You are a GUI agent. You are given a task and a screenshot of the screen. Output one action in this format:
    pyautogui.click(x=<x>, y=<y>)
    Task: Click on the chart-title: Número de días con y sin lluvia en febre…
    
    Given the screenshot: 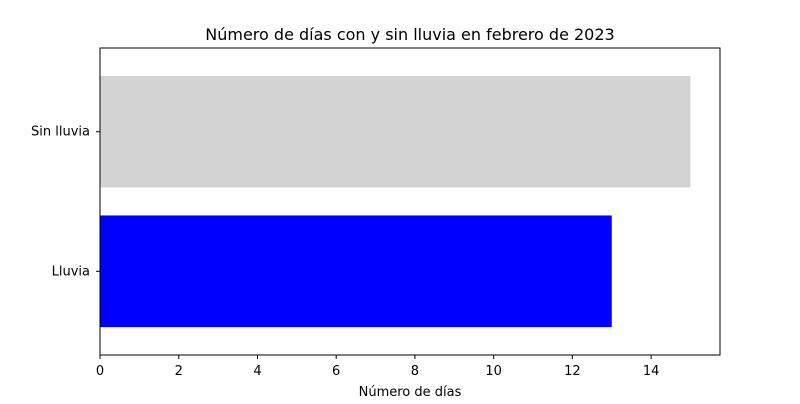 What is the action you would take?
    pyautogui.click(x=409, y=34)
    